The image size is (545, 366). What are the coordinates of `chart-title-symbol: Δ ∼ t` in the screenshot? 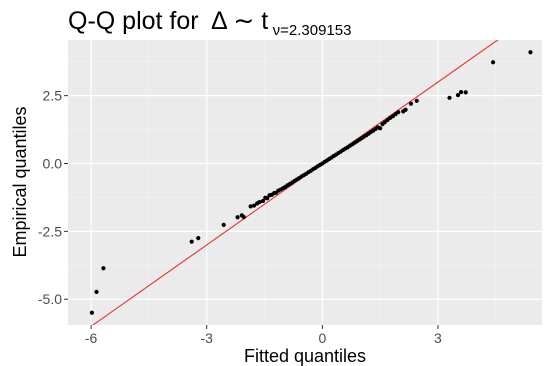 It's located at (239, 21).